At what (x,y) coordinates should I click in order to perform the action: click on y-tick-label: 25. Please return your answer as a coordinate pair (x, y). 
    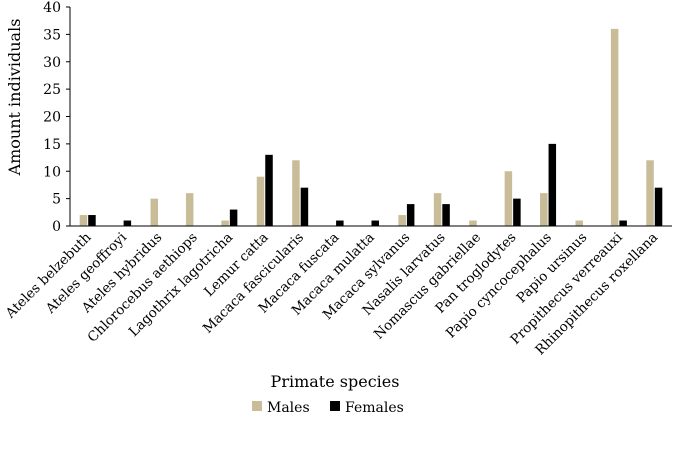
    Looking at the image, I should click on (52, 90).